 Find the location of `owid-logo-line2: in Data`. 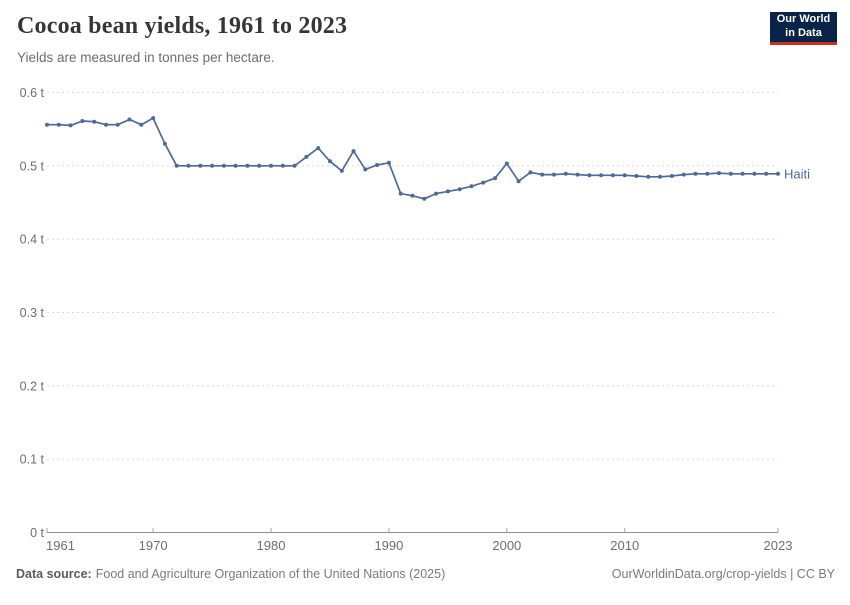

owid-logo-line2: in Data is located at coordinates (803, 33).